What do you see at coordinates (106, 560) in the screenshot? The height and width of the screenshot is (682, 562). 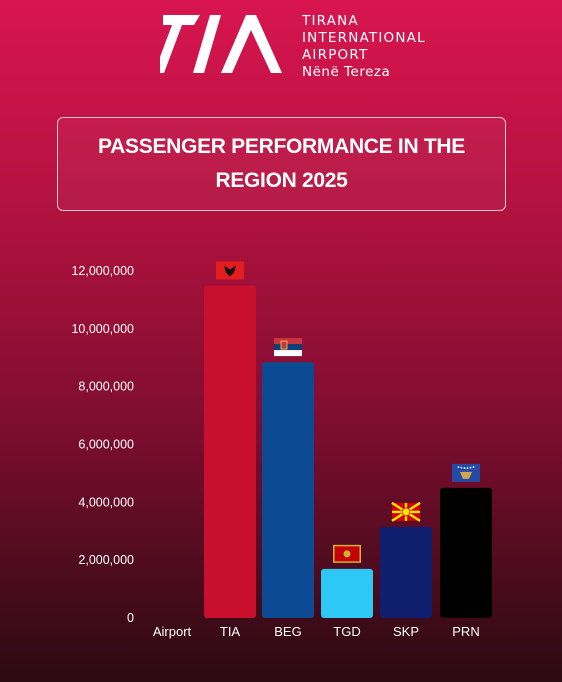 I see `y-tick-label: 2,000,000` at bounding box center [106, 560].